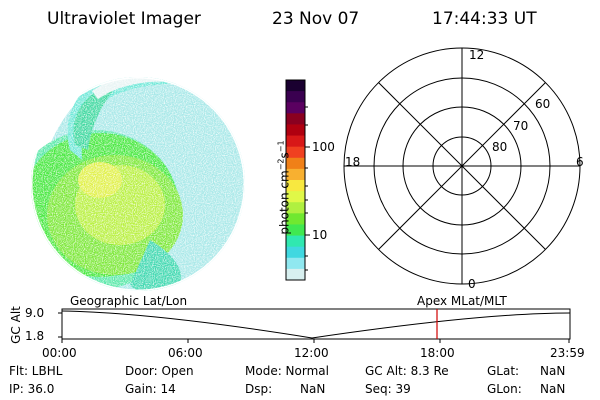 The width and height of the screenshot is (600, 400). What do you see at coordinates (500, 147) in the screenshot?
I see `lat-label-80: 80` at bounding box center [500, 147].